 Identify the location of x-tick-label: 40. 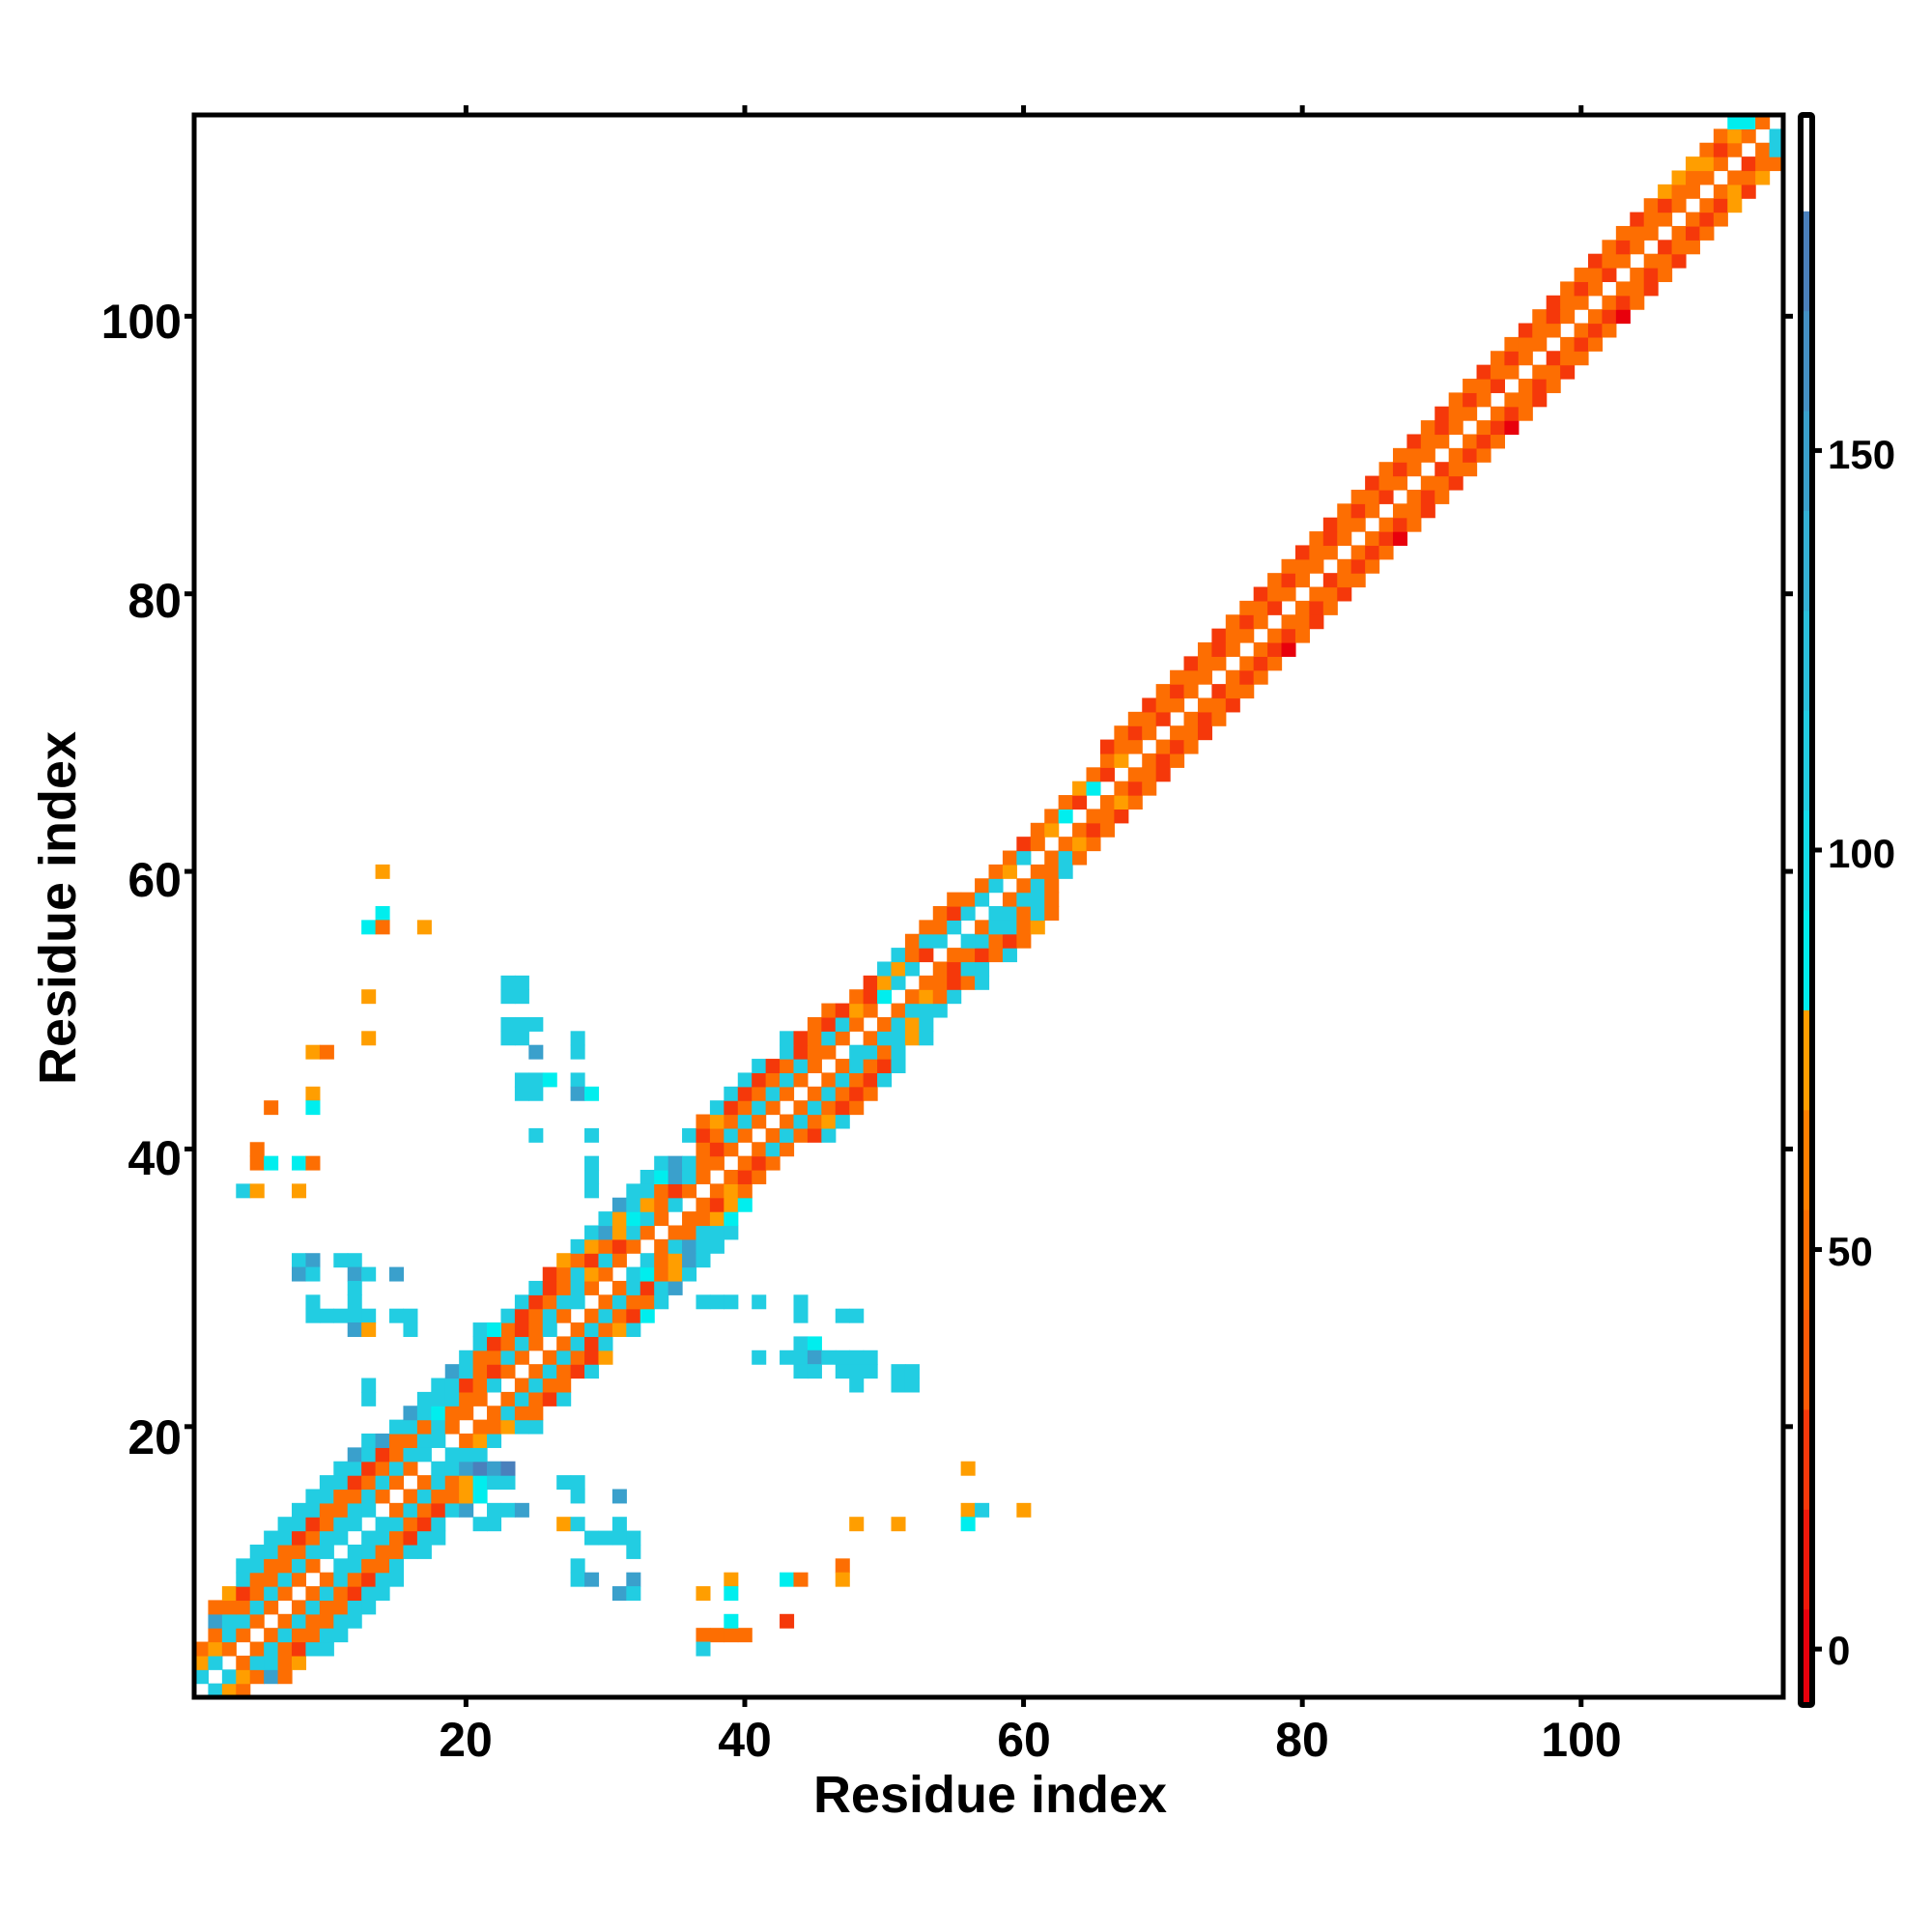
(745, 1740).